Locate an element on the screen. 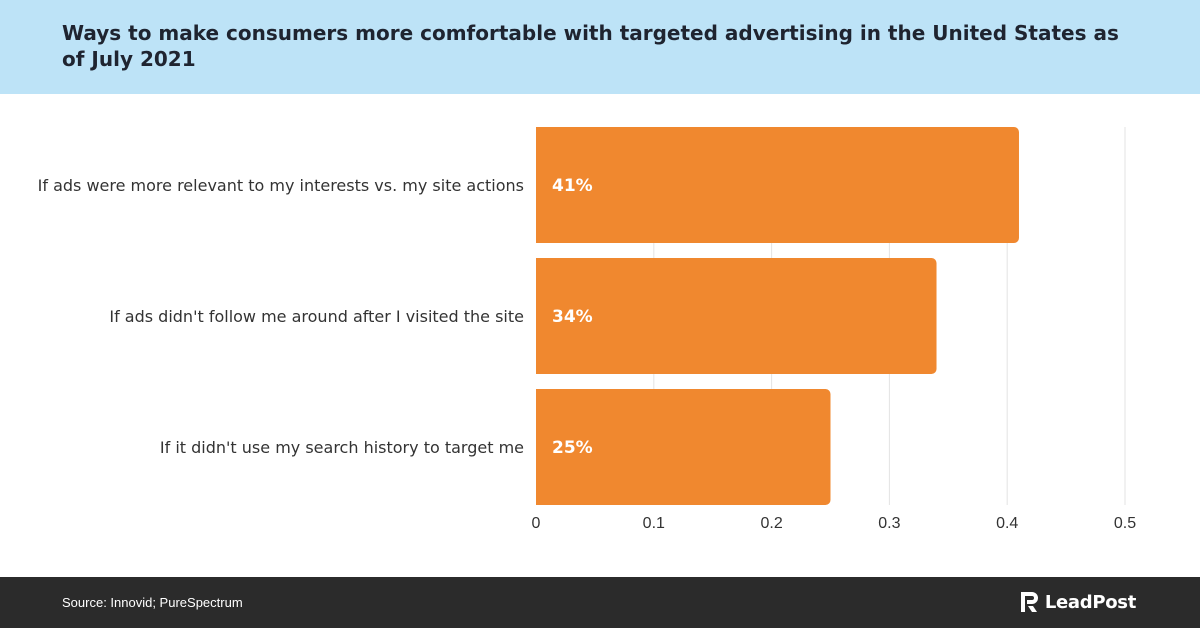 Image resolution: width=1200 pixels, height=628 pixels. brand-name: LeadPost is located at coordinates (1090, 602).